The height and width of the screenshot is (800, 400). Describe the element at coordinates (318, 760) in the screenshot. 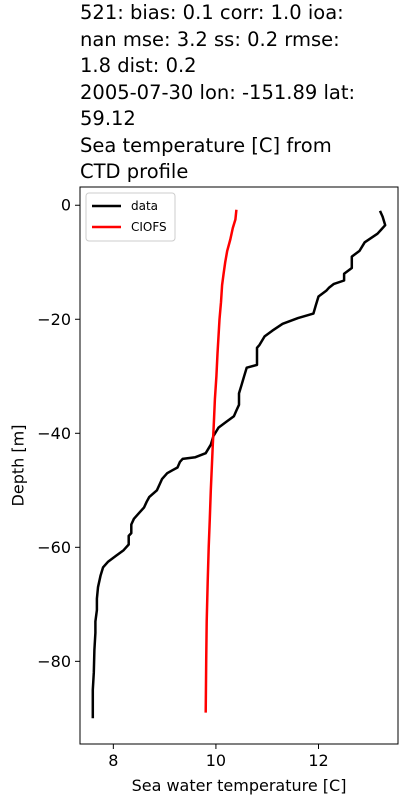

I see `x-tick-label: 12` at that location.